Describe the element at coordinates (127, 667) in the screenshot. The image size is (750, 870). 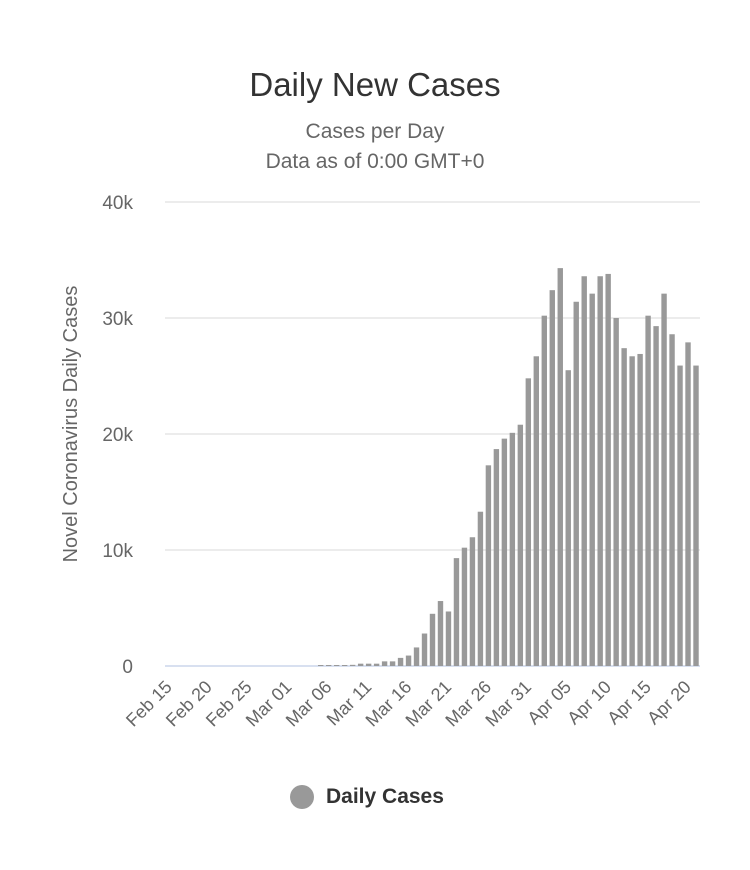
I see `y-tick-label: 0` at that location.